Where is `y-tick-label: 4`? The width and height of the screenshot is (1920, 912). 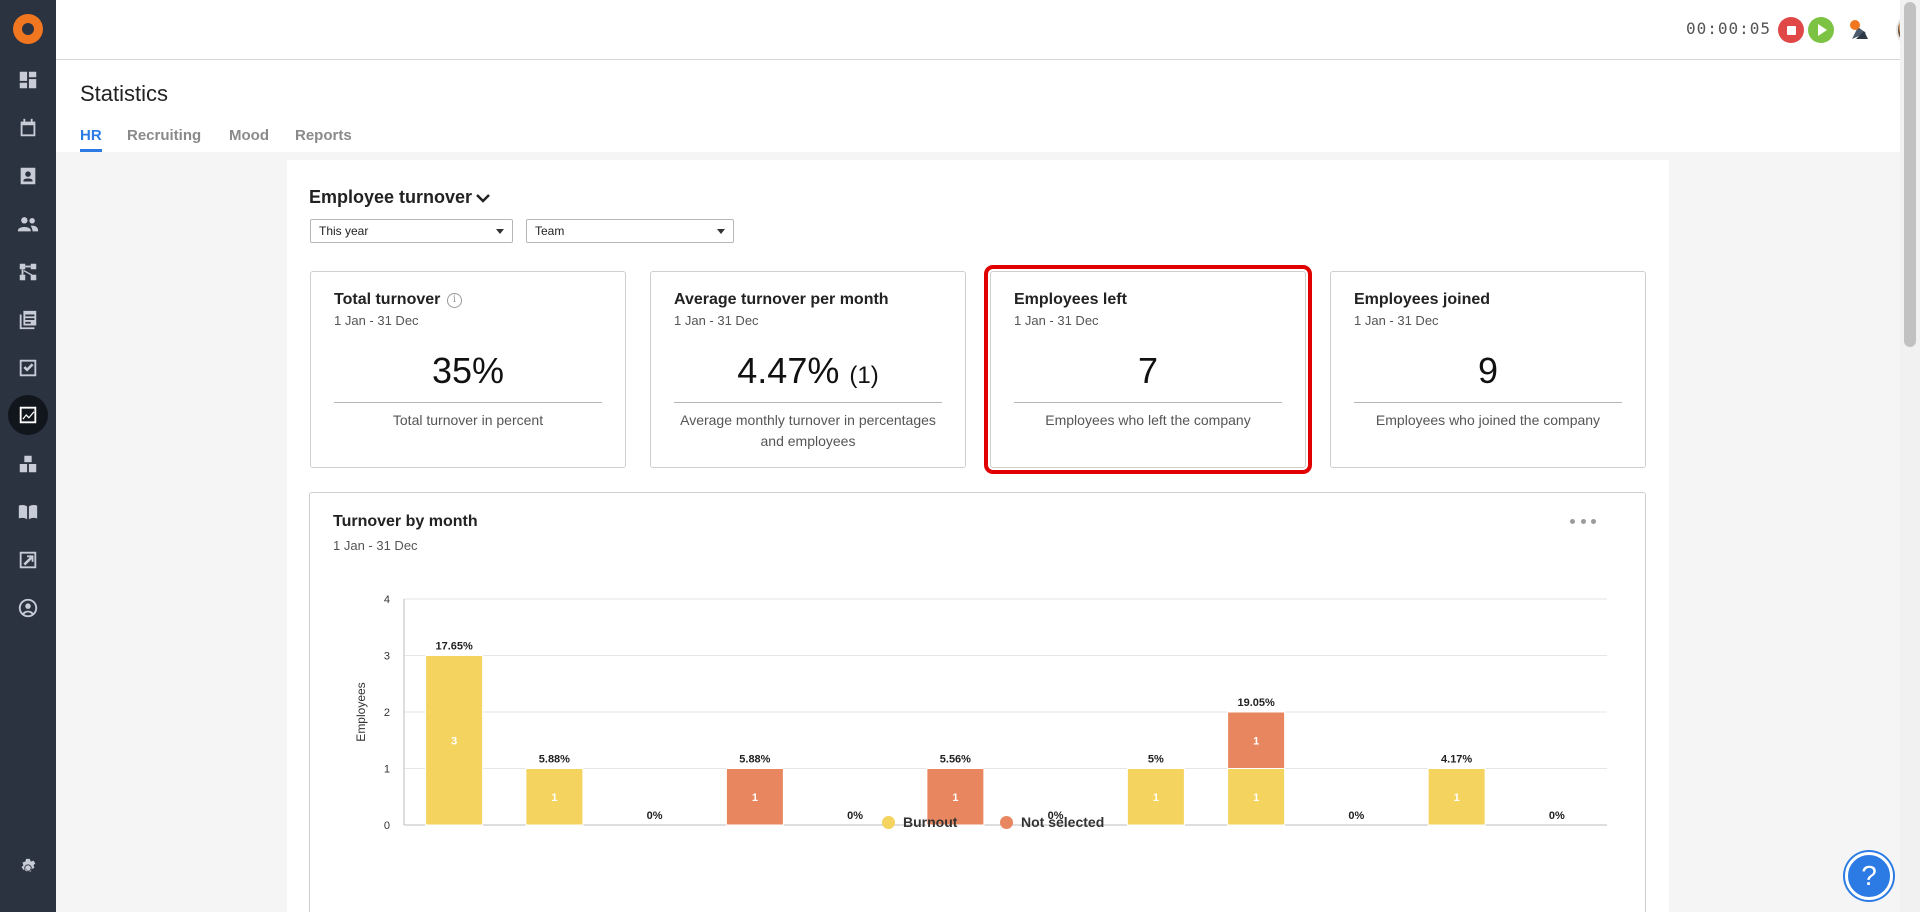
y-tick-label: 4 is located at coordinates (387, 600).